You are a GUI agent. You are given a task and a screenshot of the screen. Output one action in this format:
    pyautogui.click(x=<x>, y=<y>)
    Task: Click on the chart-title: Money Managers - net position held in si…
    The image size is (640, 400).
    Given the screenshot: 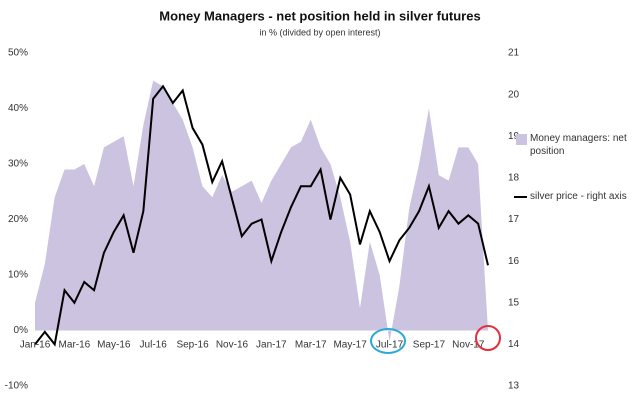 What is the action you would take?
    pyautogui.click(x=319, y=15)
    